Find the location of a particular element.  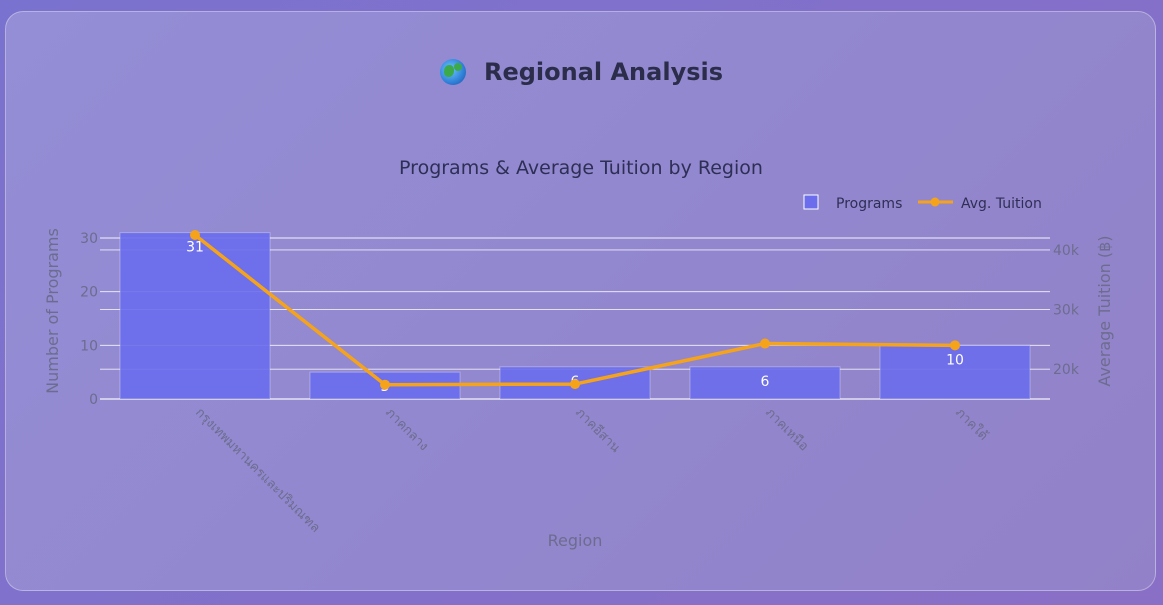

x-tick-label: ภาคอีสาน is located at coordinates (597, 430).